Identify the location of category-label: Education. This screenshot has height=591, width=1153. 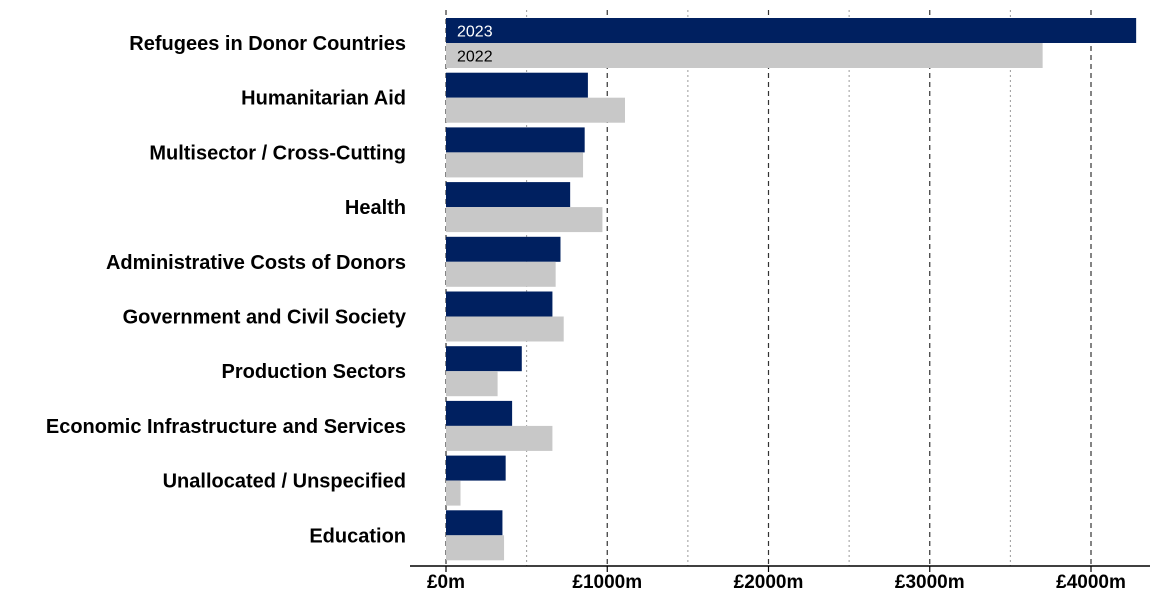
(357, 536).